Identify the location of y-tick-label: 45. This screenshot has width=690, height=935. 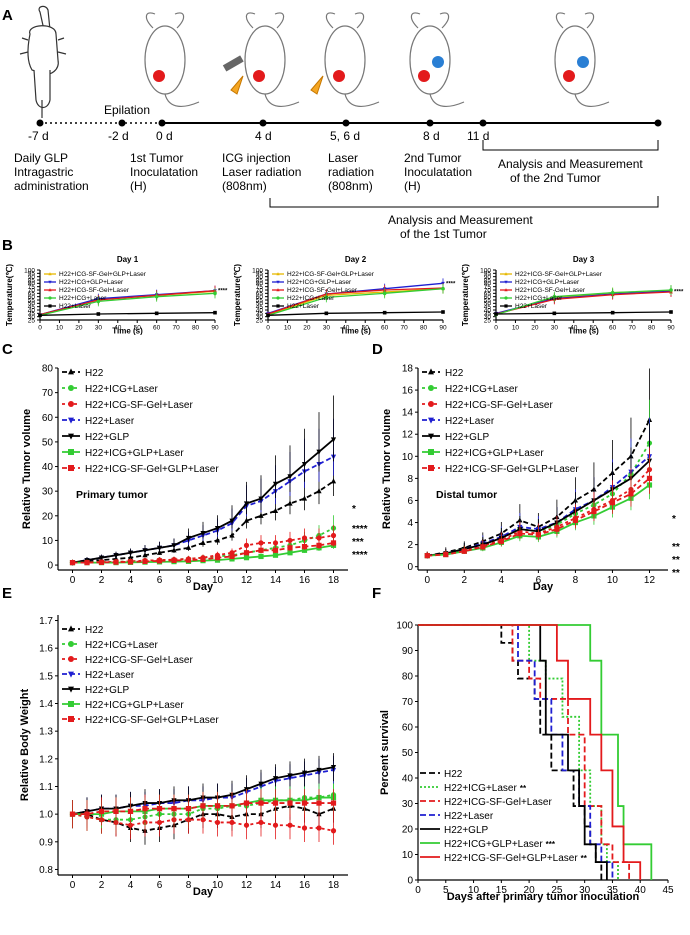
(488, 307).